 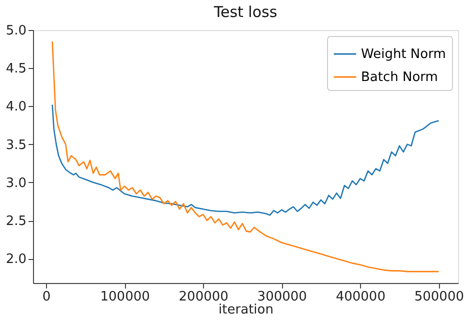 What do you see at coordinates (16, 222) in the screenshot?
I see `y-tick-label: 2.5` at bounding box center [16, 222].